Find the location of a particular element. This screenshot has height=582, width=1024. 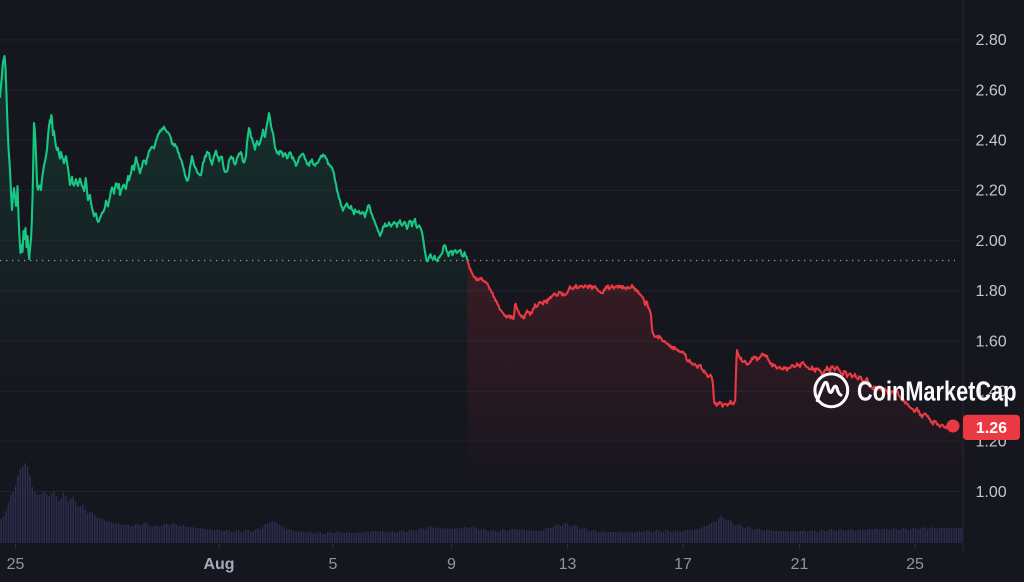

svg-text: 2.60 is located at coordinates (991, 90).